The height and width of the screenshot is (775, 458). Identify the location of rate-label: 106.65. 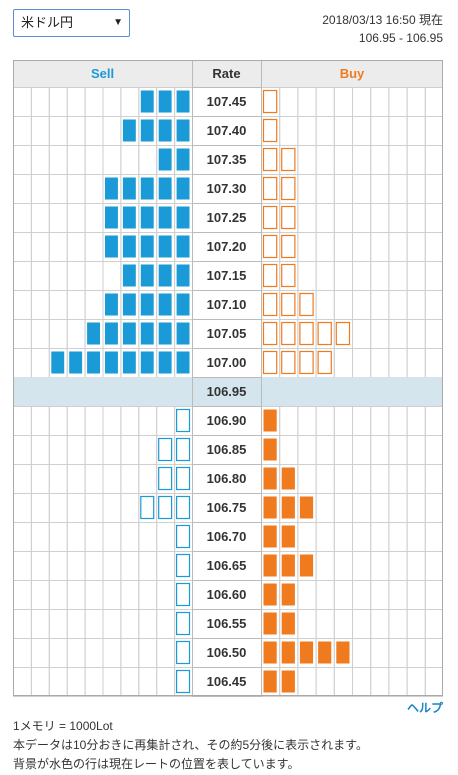
(227, 565).